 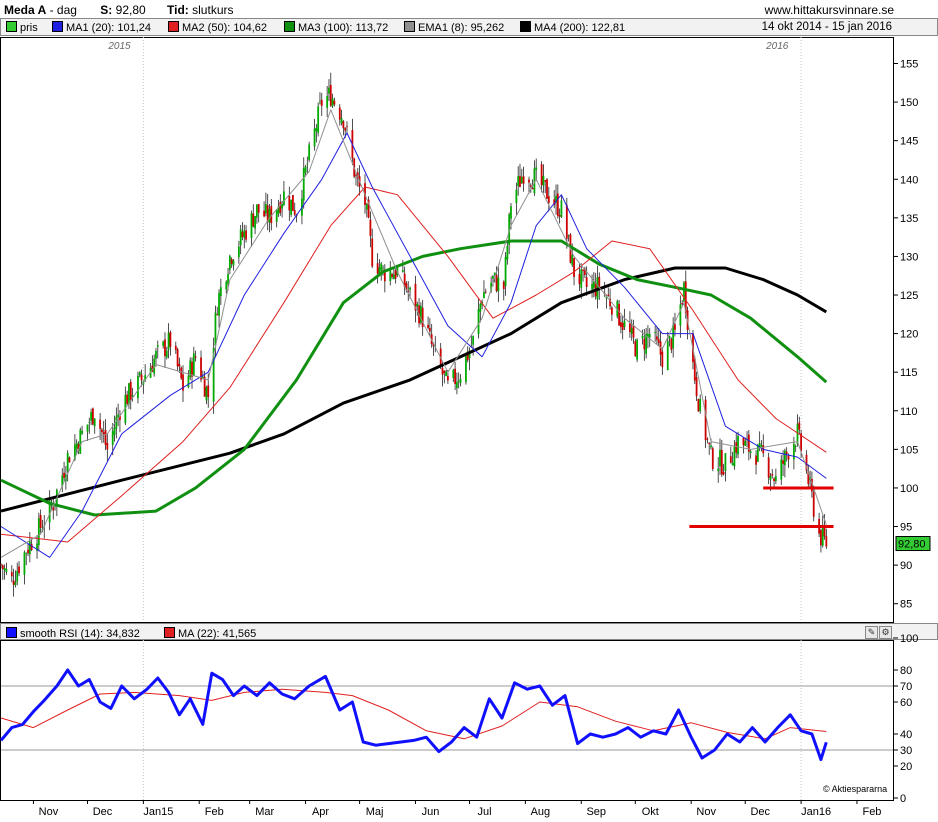 I want to click on y-tick-label: 135, so click(x=909, y=219).